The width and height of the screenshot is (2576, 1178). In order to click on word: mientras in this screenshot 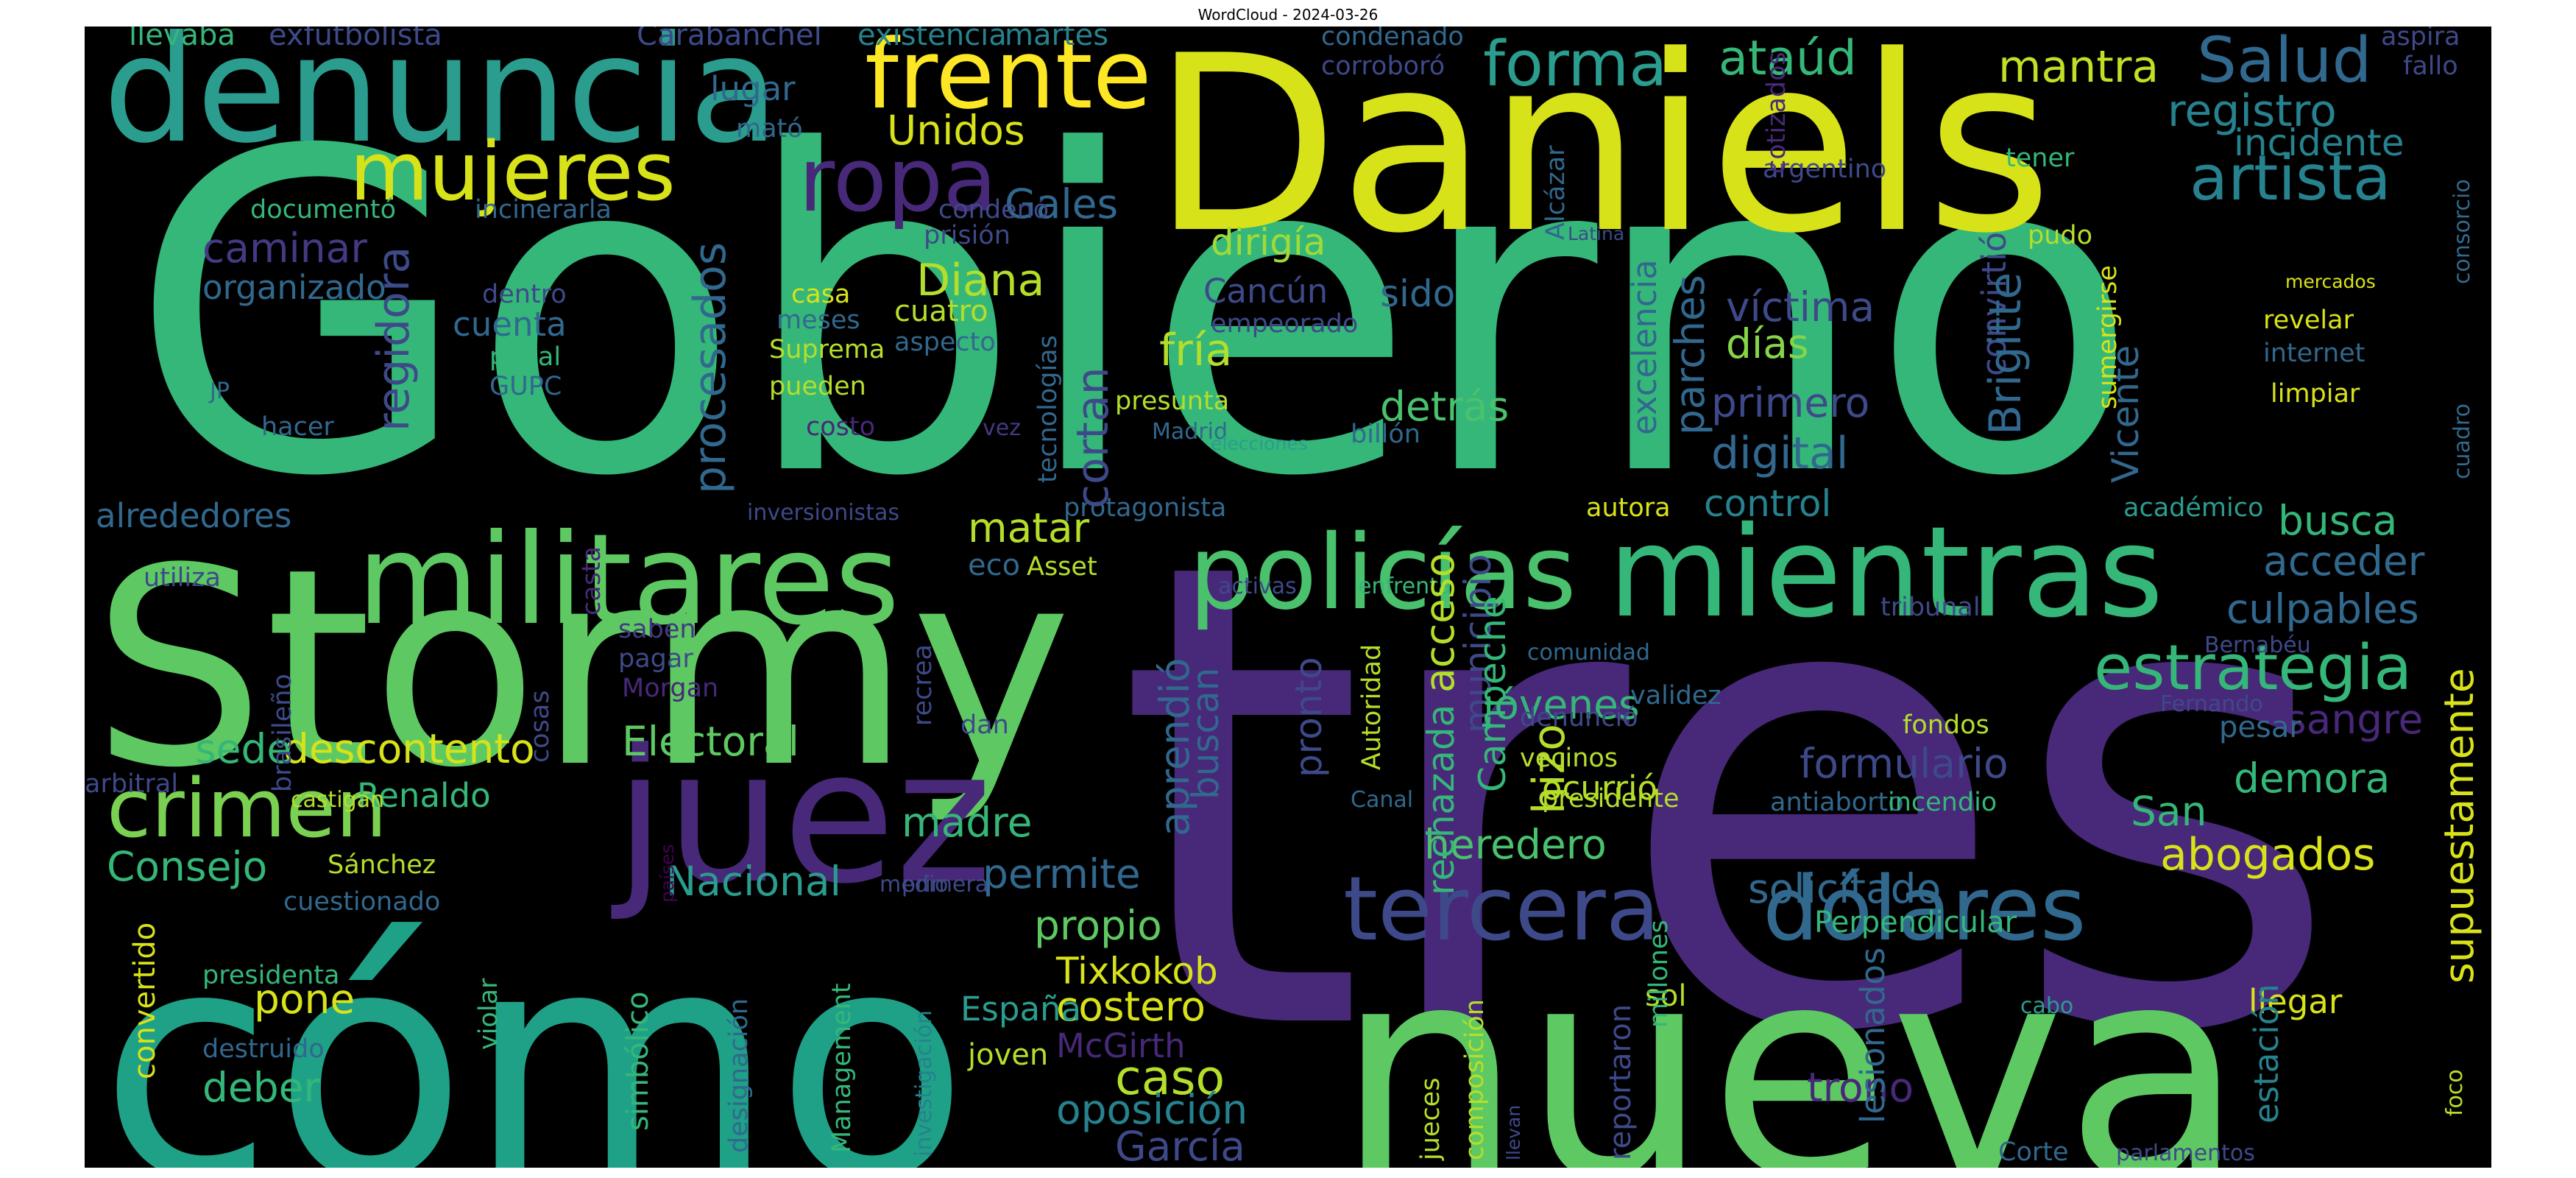, I will do `click(1885, 573)`.